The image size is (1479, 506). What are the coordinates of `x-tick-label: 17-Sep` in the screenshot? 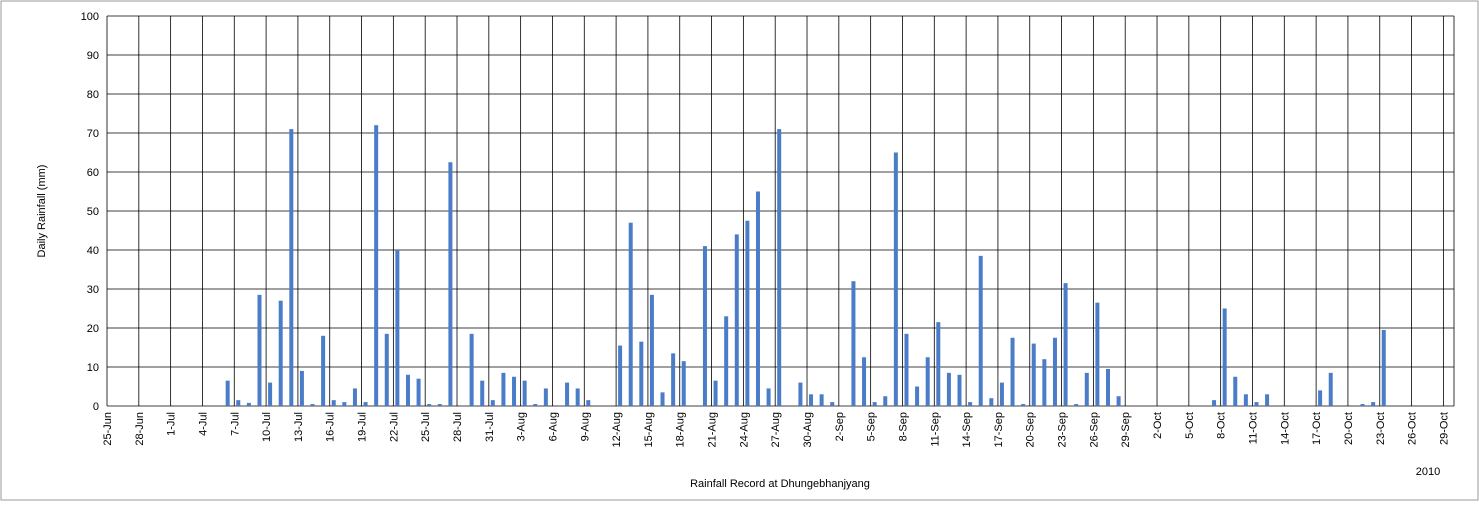 It's located at (999, 429).